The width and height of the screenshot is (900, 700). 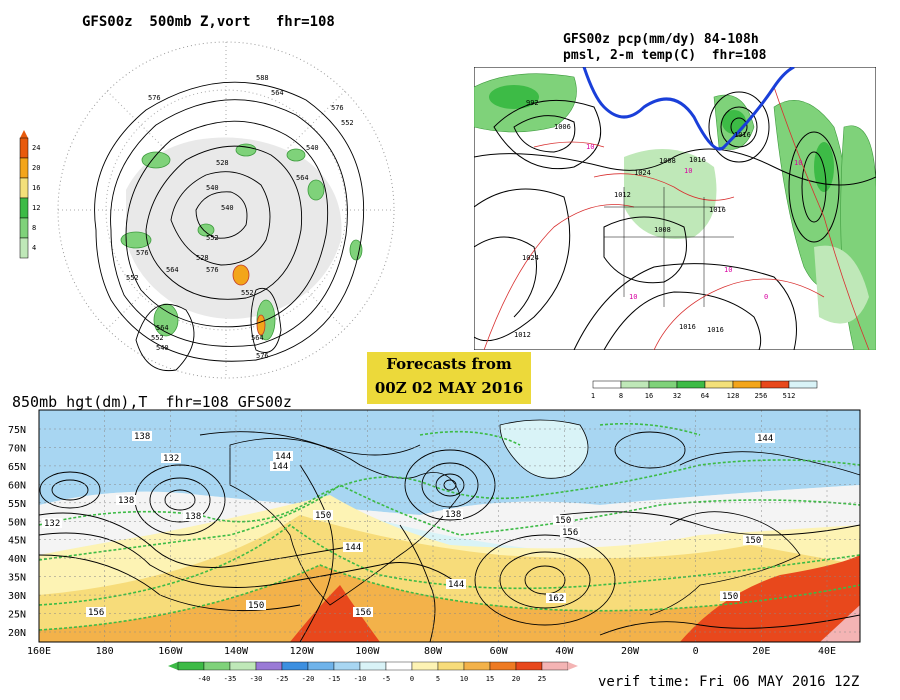 What do you see at coordinates (36, 188) in the screenshot?
I see `polar-cbar-tick: 16` at bounding box center [36, 188].